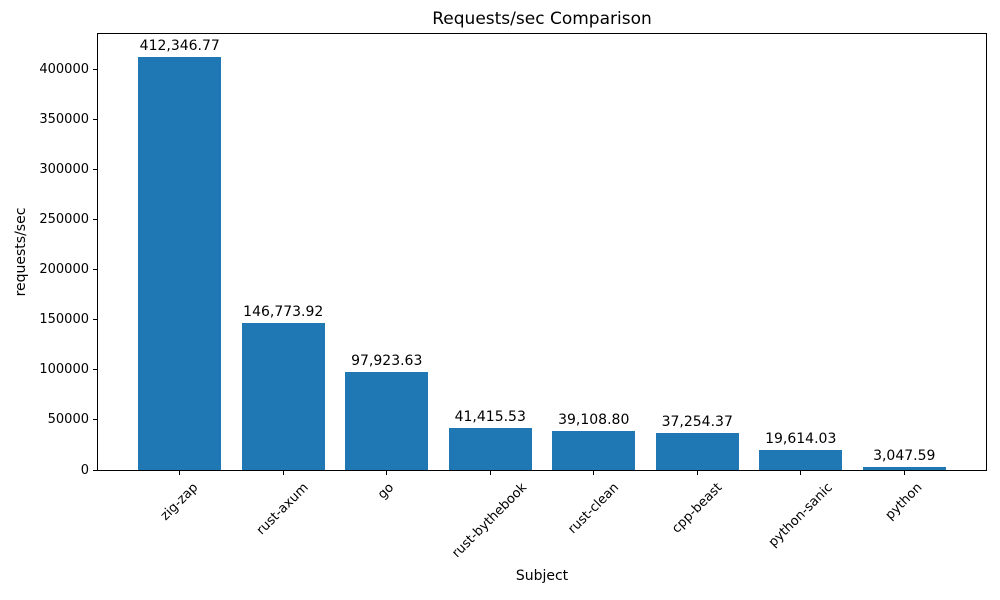 The image size is (1000, 600). Describe the element at coordinates (179, 502) in the screenshot. I see `x-tick-label: zig-zap` at that location.